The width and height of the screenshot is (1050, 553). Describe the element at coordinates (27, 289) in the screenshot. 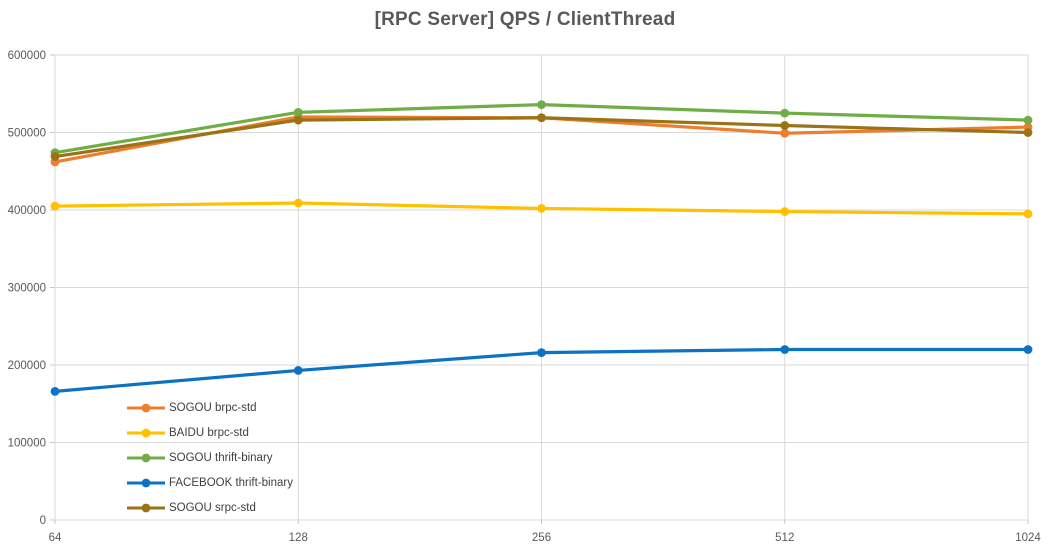

I see `y-axis-label: 300000` at that location.